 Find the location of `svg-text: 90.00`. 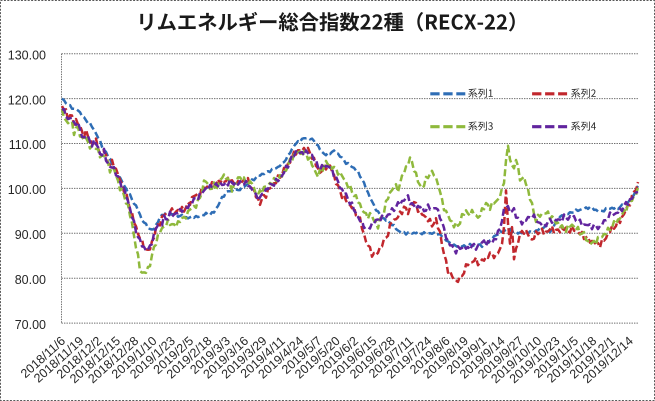

svg-text: 90.00 is located at coordinates (30, 235).